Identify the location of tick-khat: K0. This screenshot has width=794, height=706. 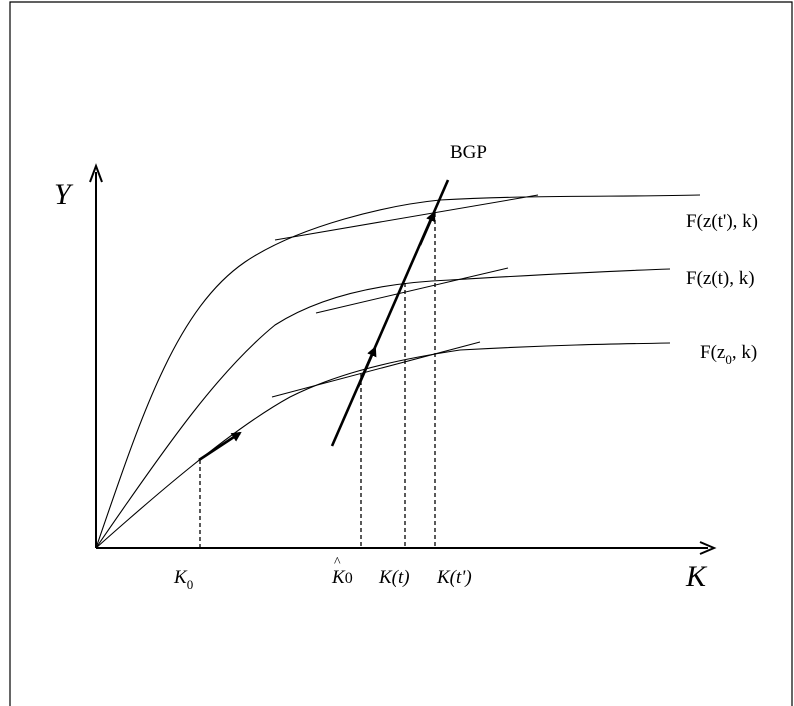
(342, 577).